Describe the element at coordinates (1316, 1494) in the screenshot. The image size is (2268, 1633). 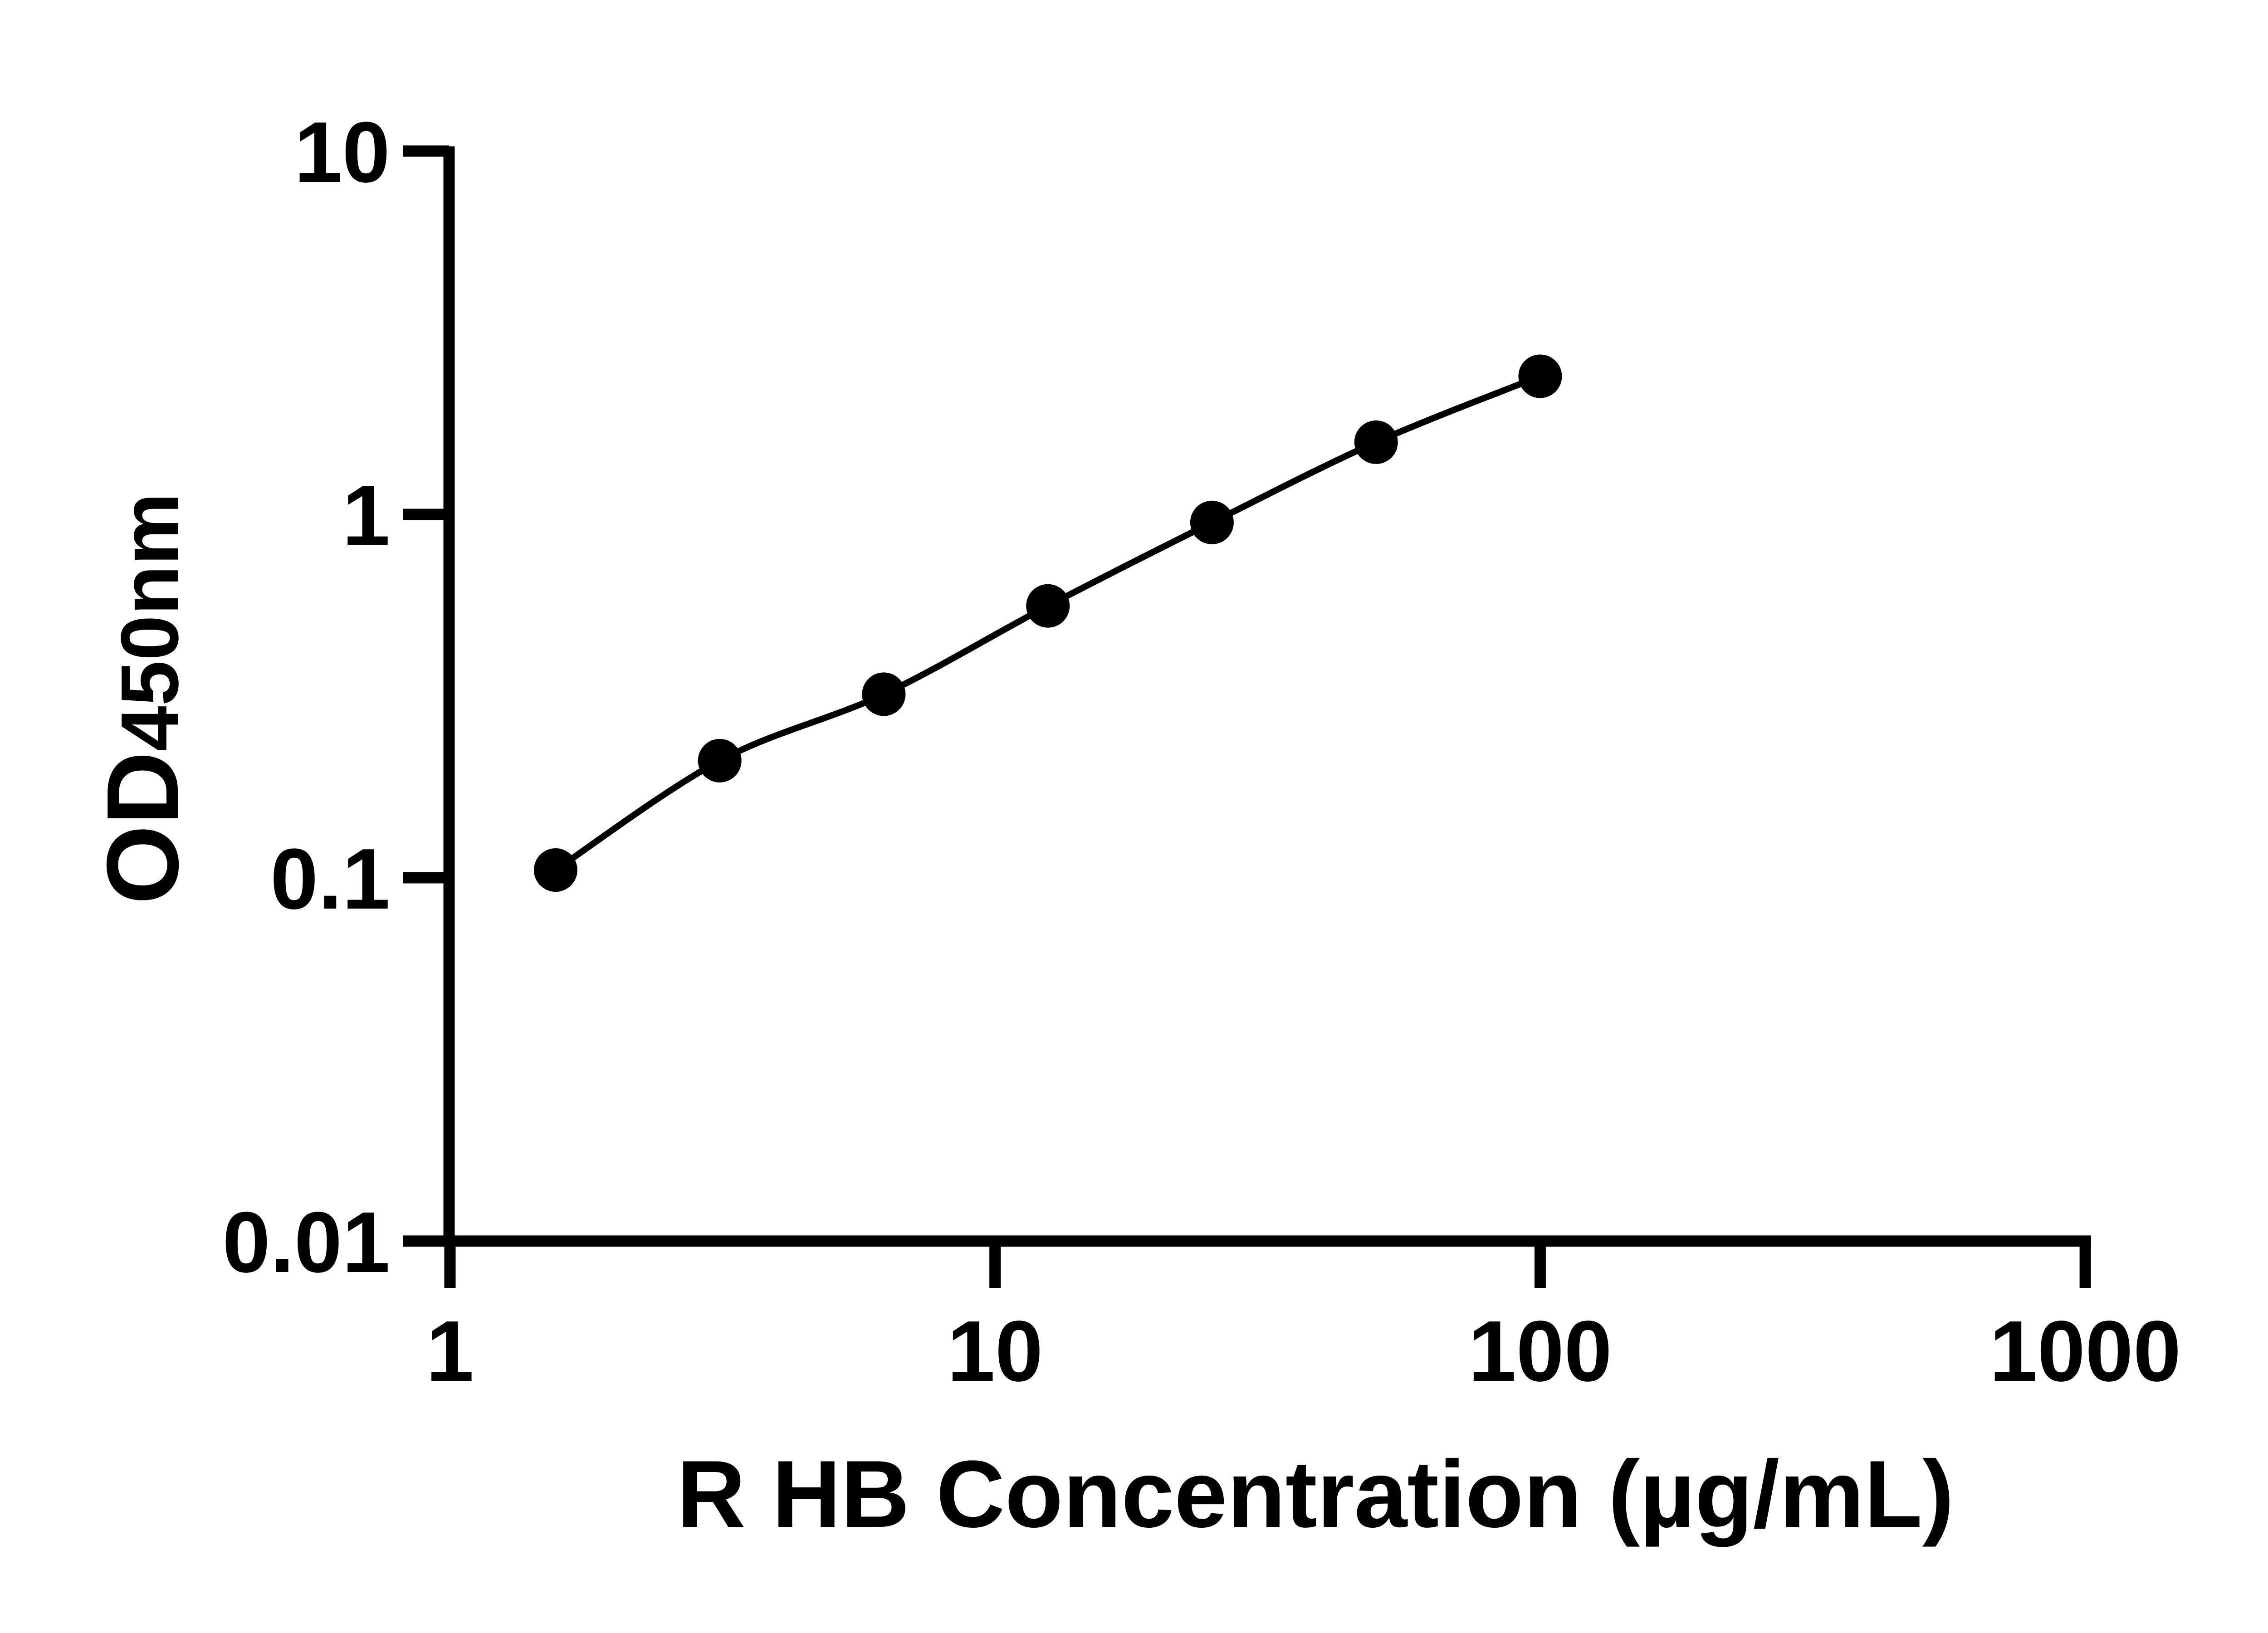
I see `x-axis-title: R HB Concentration (µg/mL)` at that location.